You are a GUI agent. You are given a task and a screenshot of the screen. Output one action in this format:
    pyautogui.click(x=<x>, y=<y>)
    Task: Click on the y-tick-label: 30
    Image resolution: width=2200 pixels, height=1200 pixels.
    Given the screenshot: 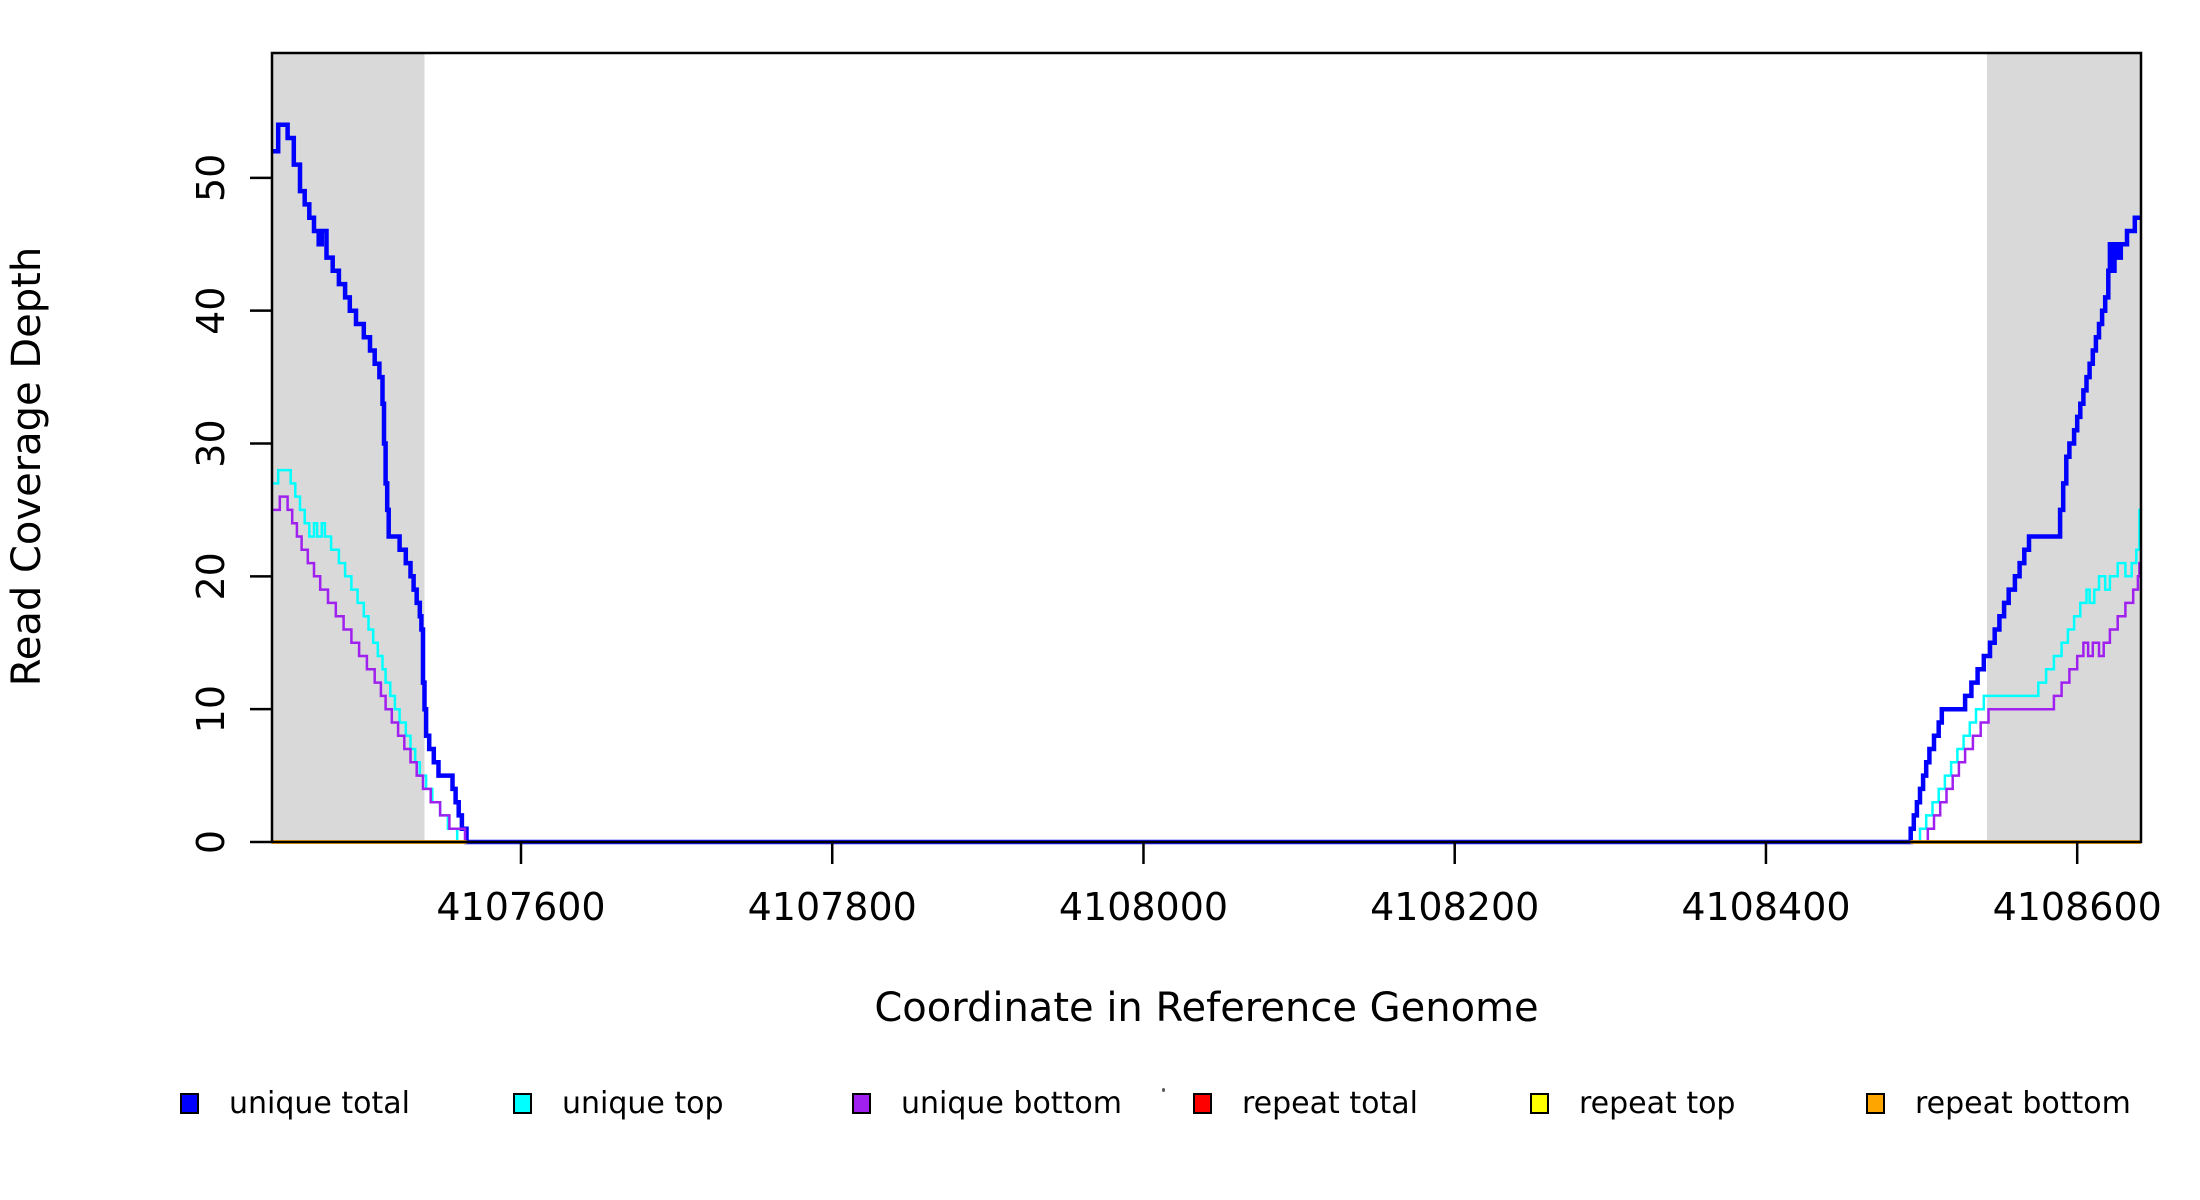 What is the action you would take?
    pyautogui.click(x=211, y=443)
    